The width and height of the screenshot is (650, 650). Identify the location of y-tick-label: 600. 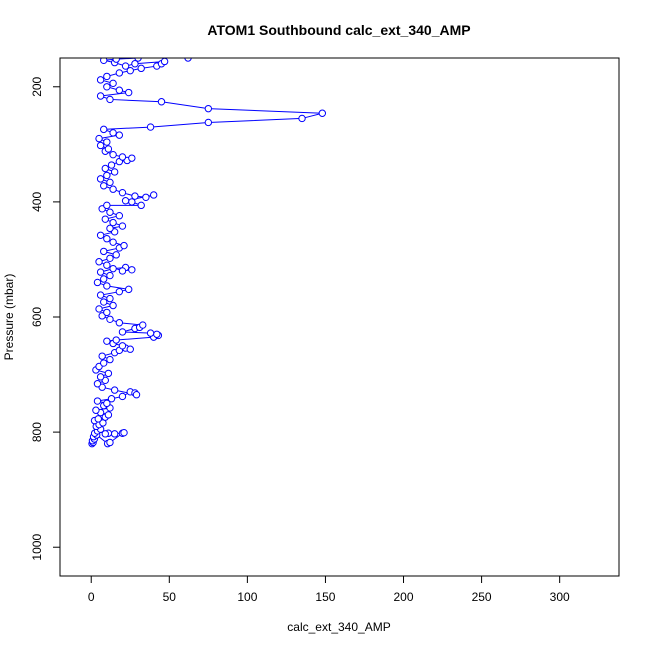
(37, 317).